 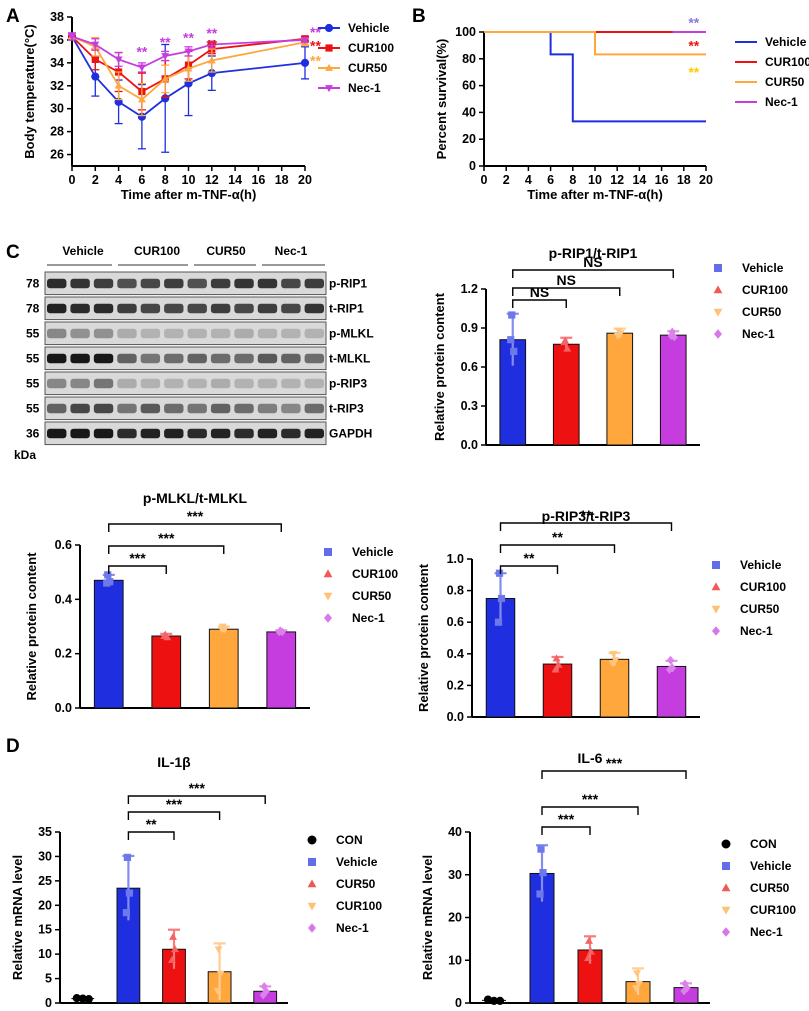 What do you see at coordinates (57, 17) in the screenshot?
I see `y-tick-label: 38` at bounding box center [57, 17].